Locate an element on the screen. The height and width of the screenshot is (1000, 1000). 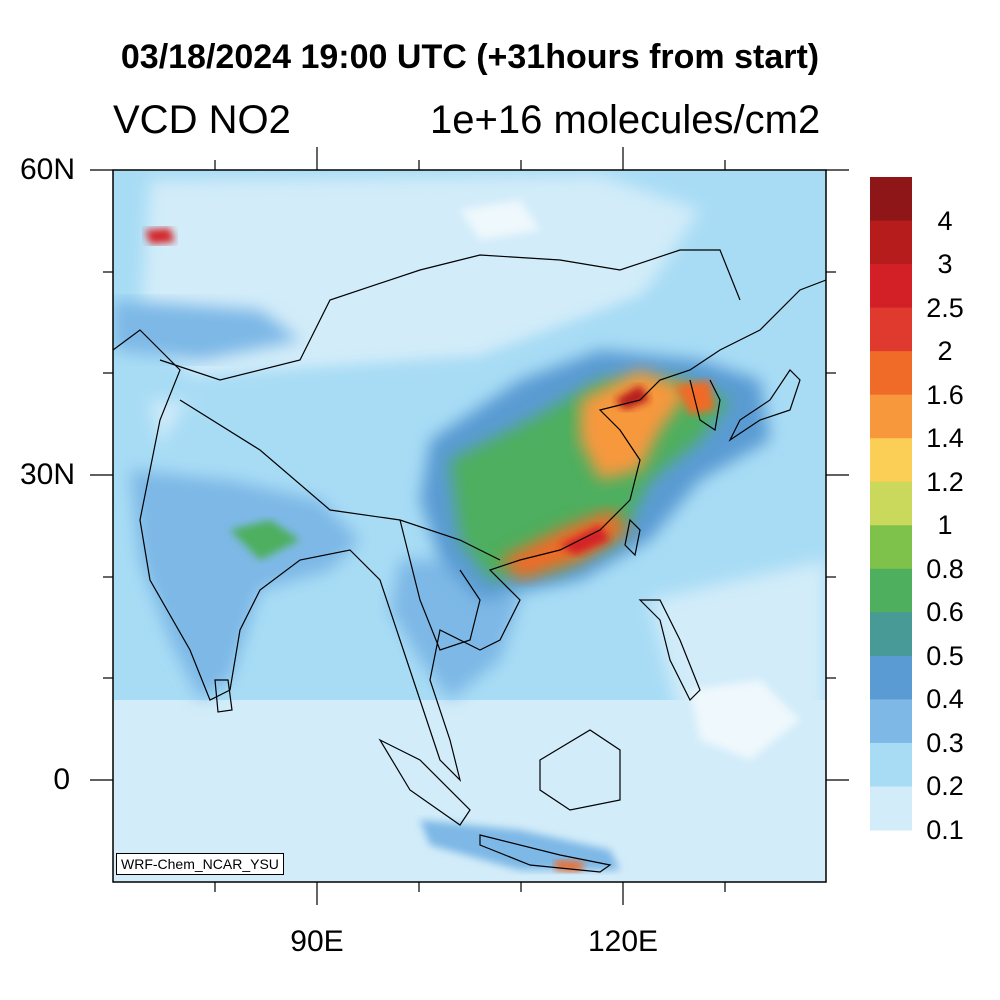
korea-coast is located at coordinates (705, 405).